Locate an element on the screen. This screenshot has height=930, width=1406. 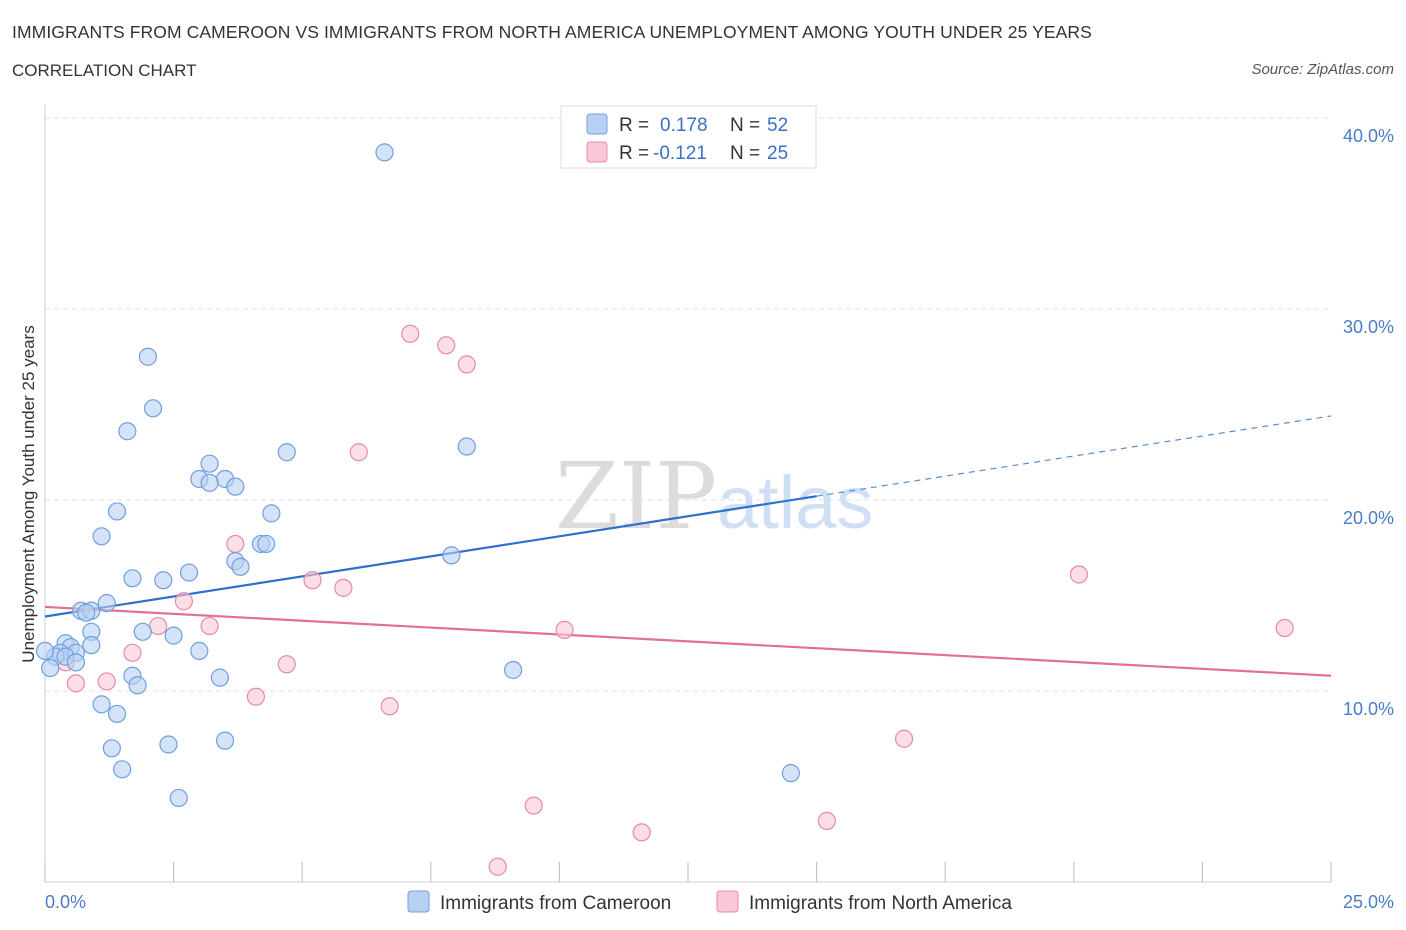
y-tick-label: 40.0% is located at coordinates (1368, 136).